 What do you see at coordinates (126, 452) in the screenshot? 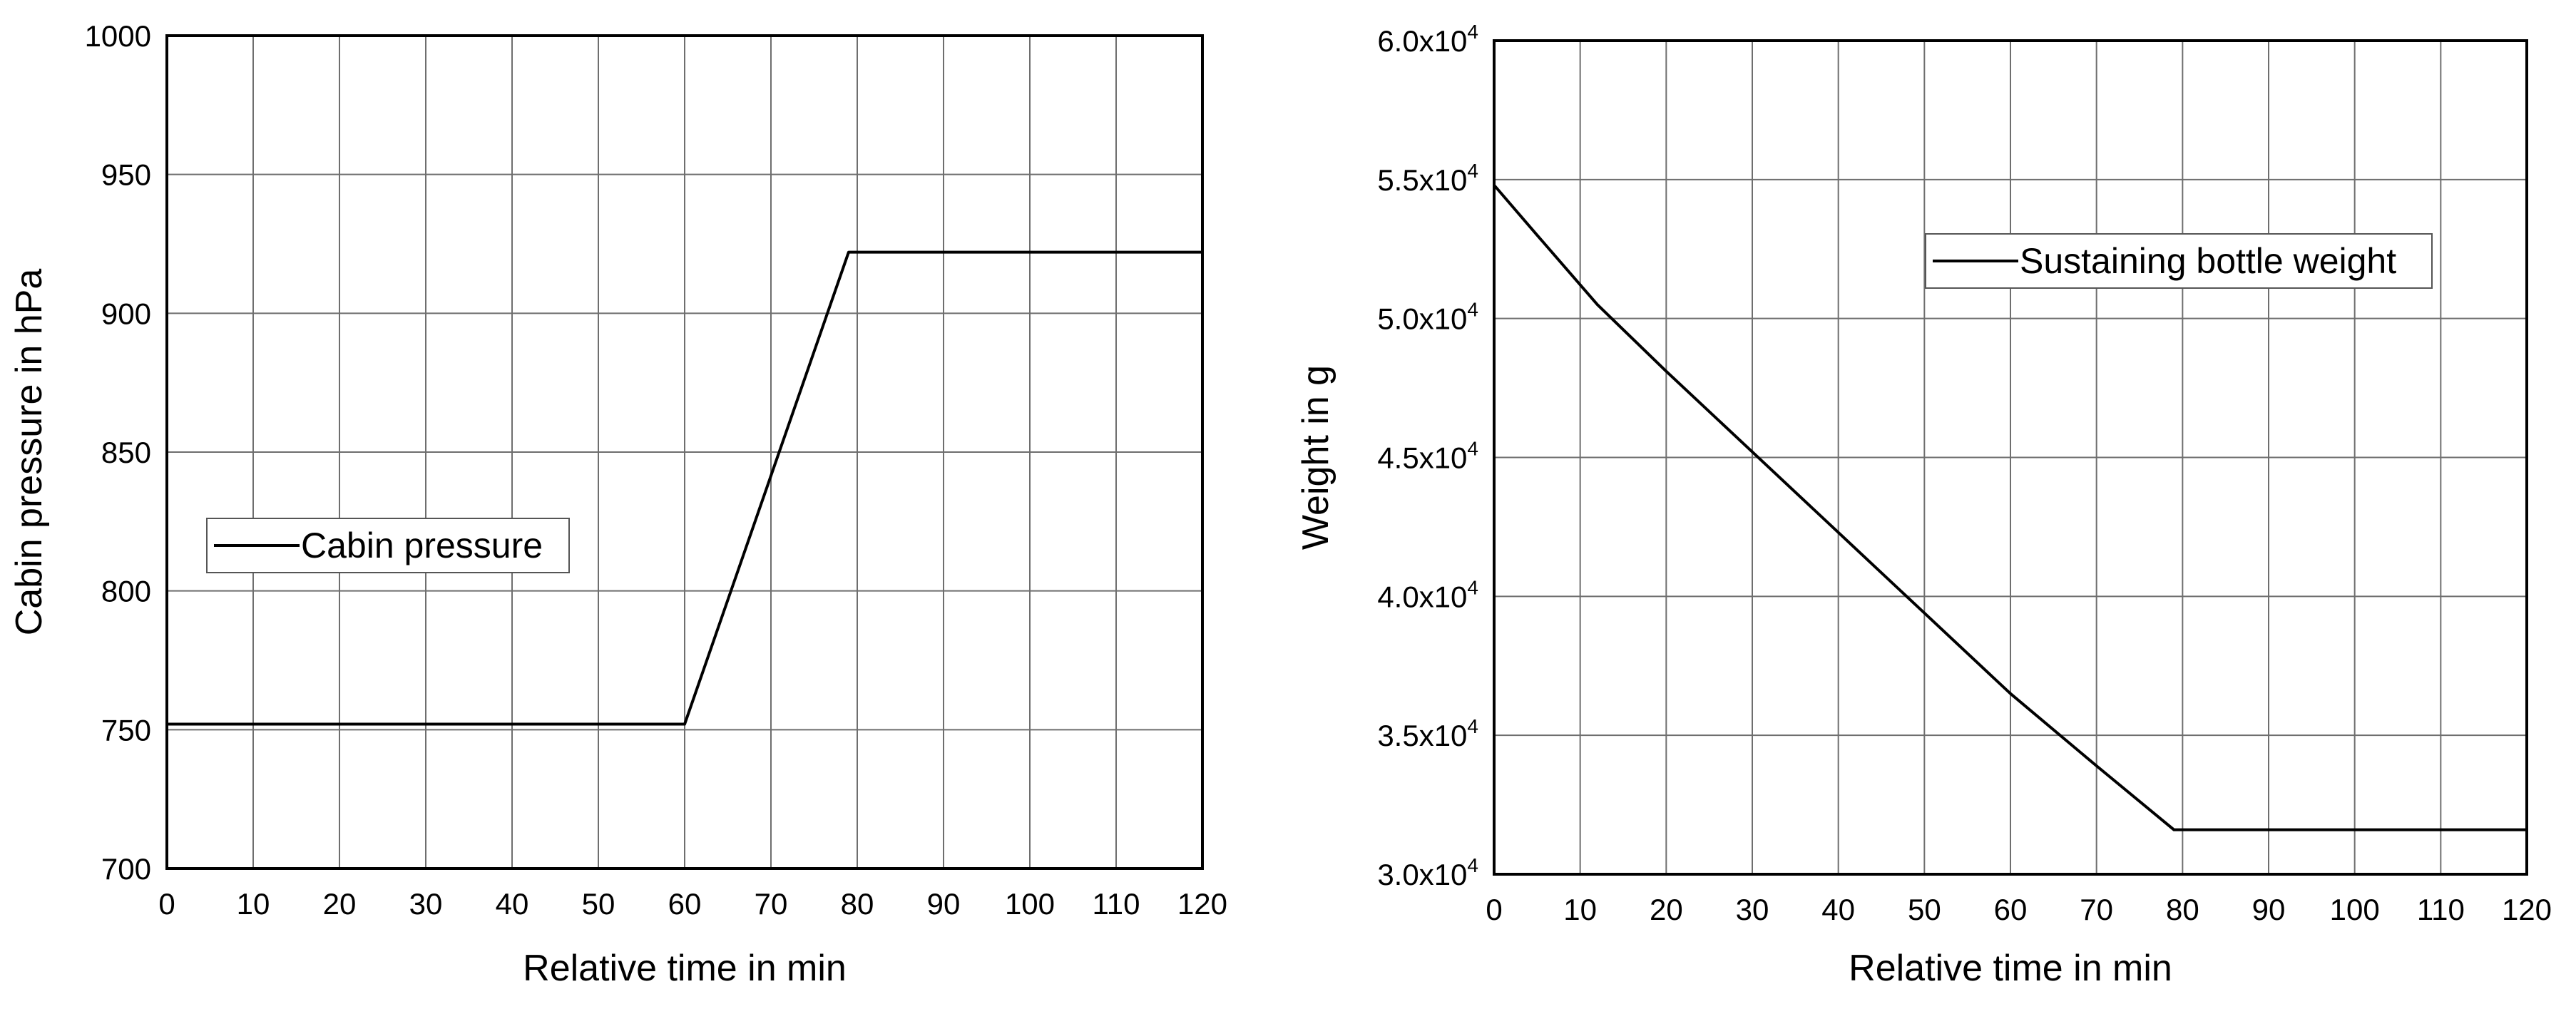
I see `y-tick-label: 850` at bounding box center [126, 452].